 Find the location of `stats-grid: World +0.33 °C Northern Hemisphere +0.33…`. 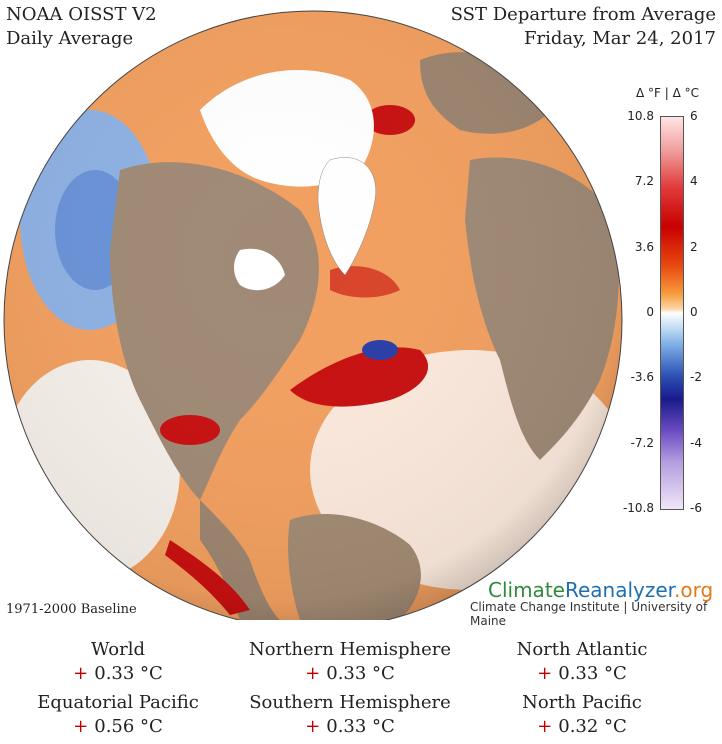

stats-grid: World +0.33 °C Northern Hemisphere +0.33… is located at coordinates (361, 691).